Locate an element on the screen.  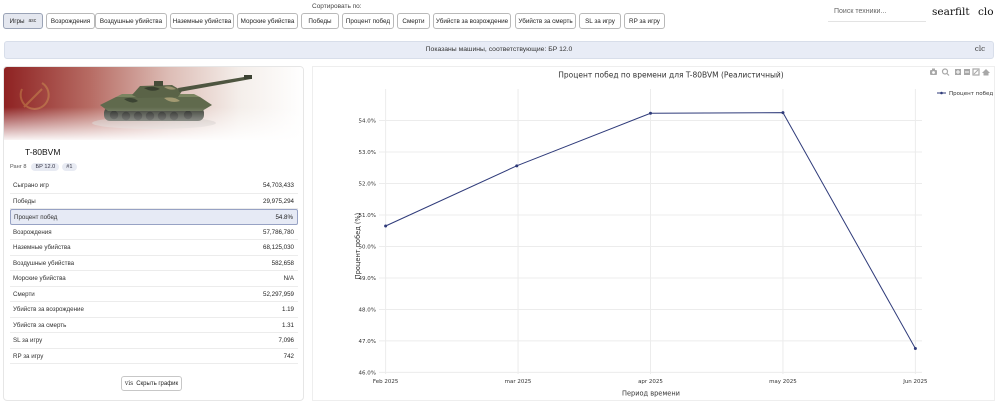
stat-row: Убийств за смерть 1.31 is located at coordinates (154, 325).